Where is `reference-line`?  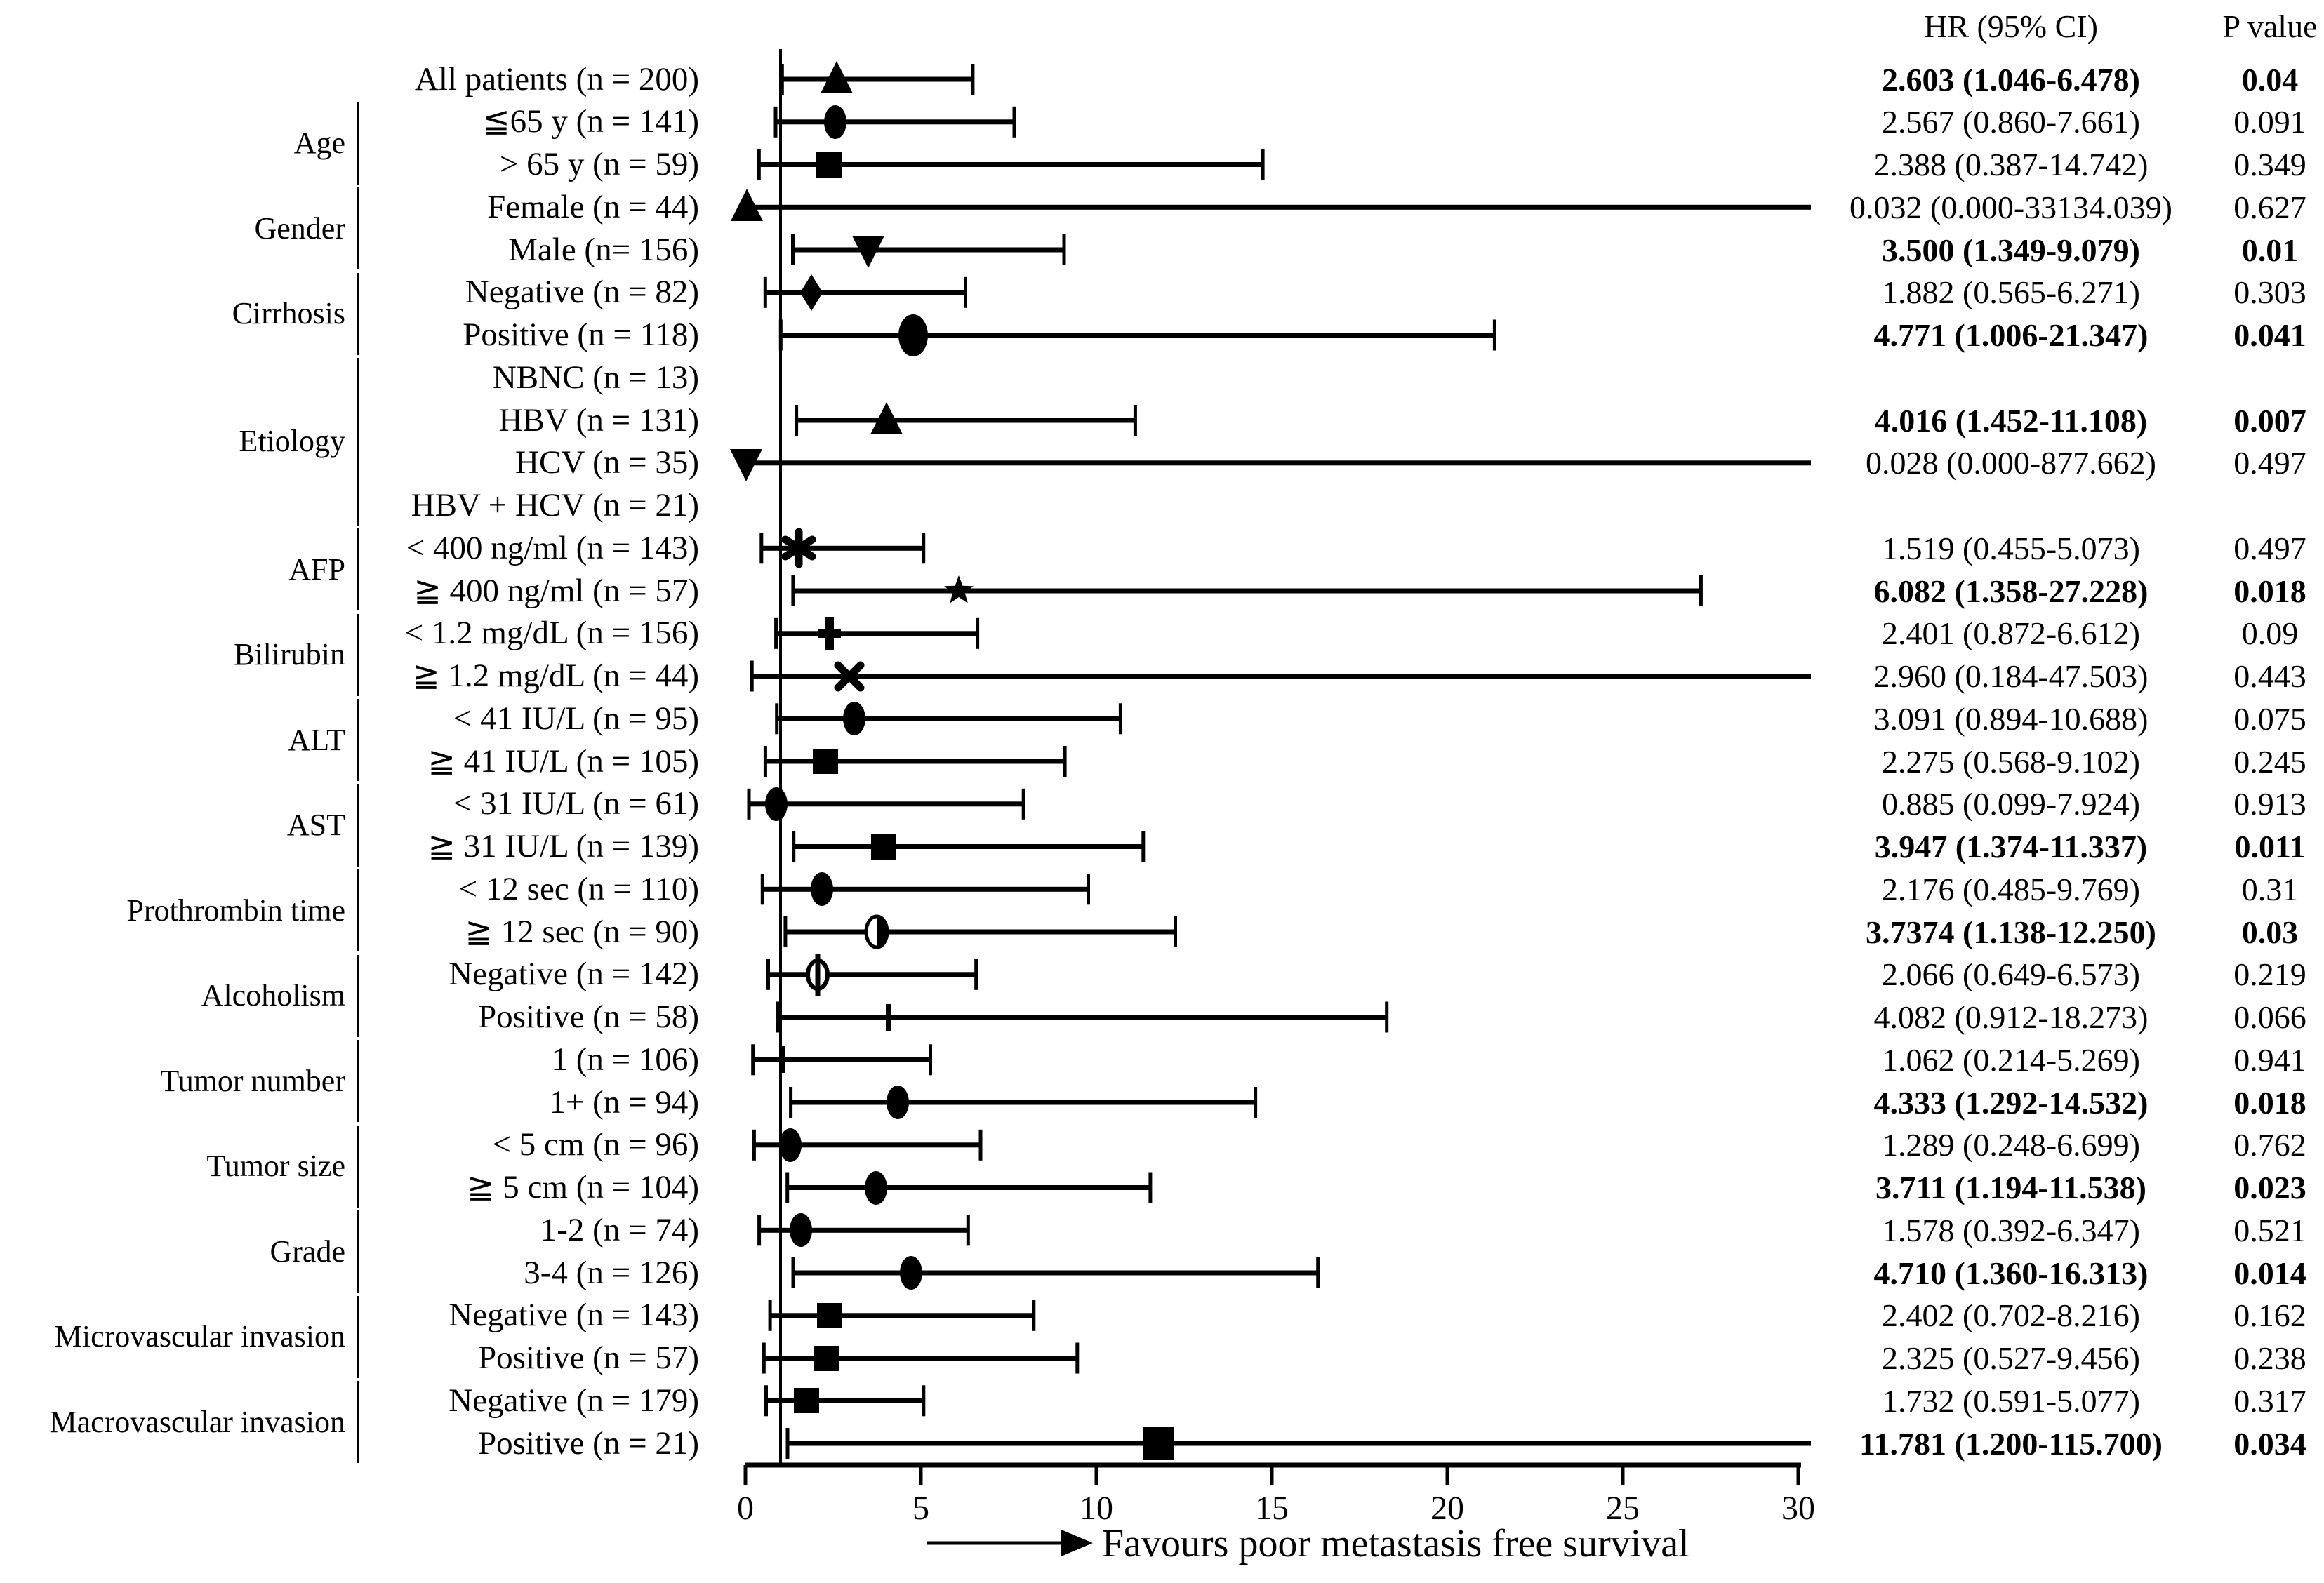 reference-line is located at coordinates (780, 757).